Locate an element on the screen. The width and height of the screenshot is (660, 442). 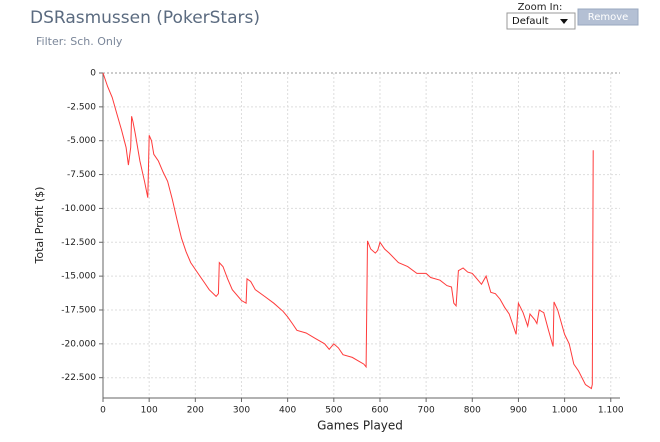
x-tick-label: 500 is located at coordinates (333, 411).